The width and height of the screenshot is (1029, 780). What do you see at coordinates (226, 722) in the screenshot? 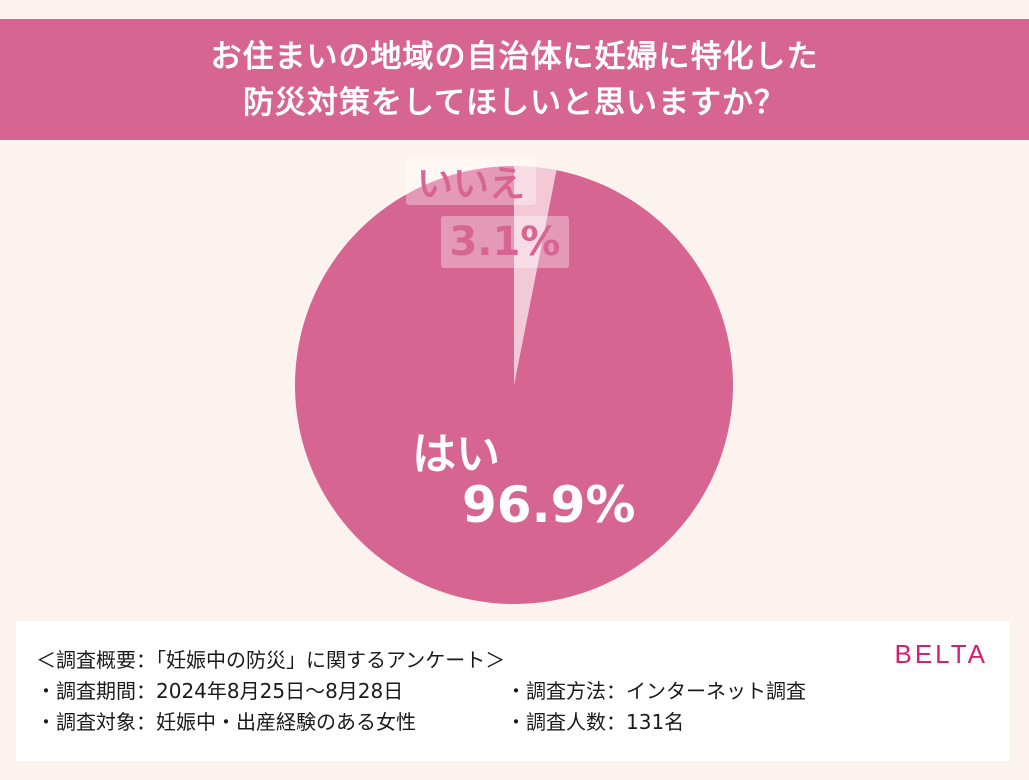
I see `survey-target: ・調査対象：妊娠中・出産経験のある女性` at bounding box center [226, 722].